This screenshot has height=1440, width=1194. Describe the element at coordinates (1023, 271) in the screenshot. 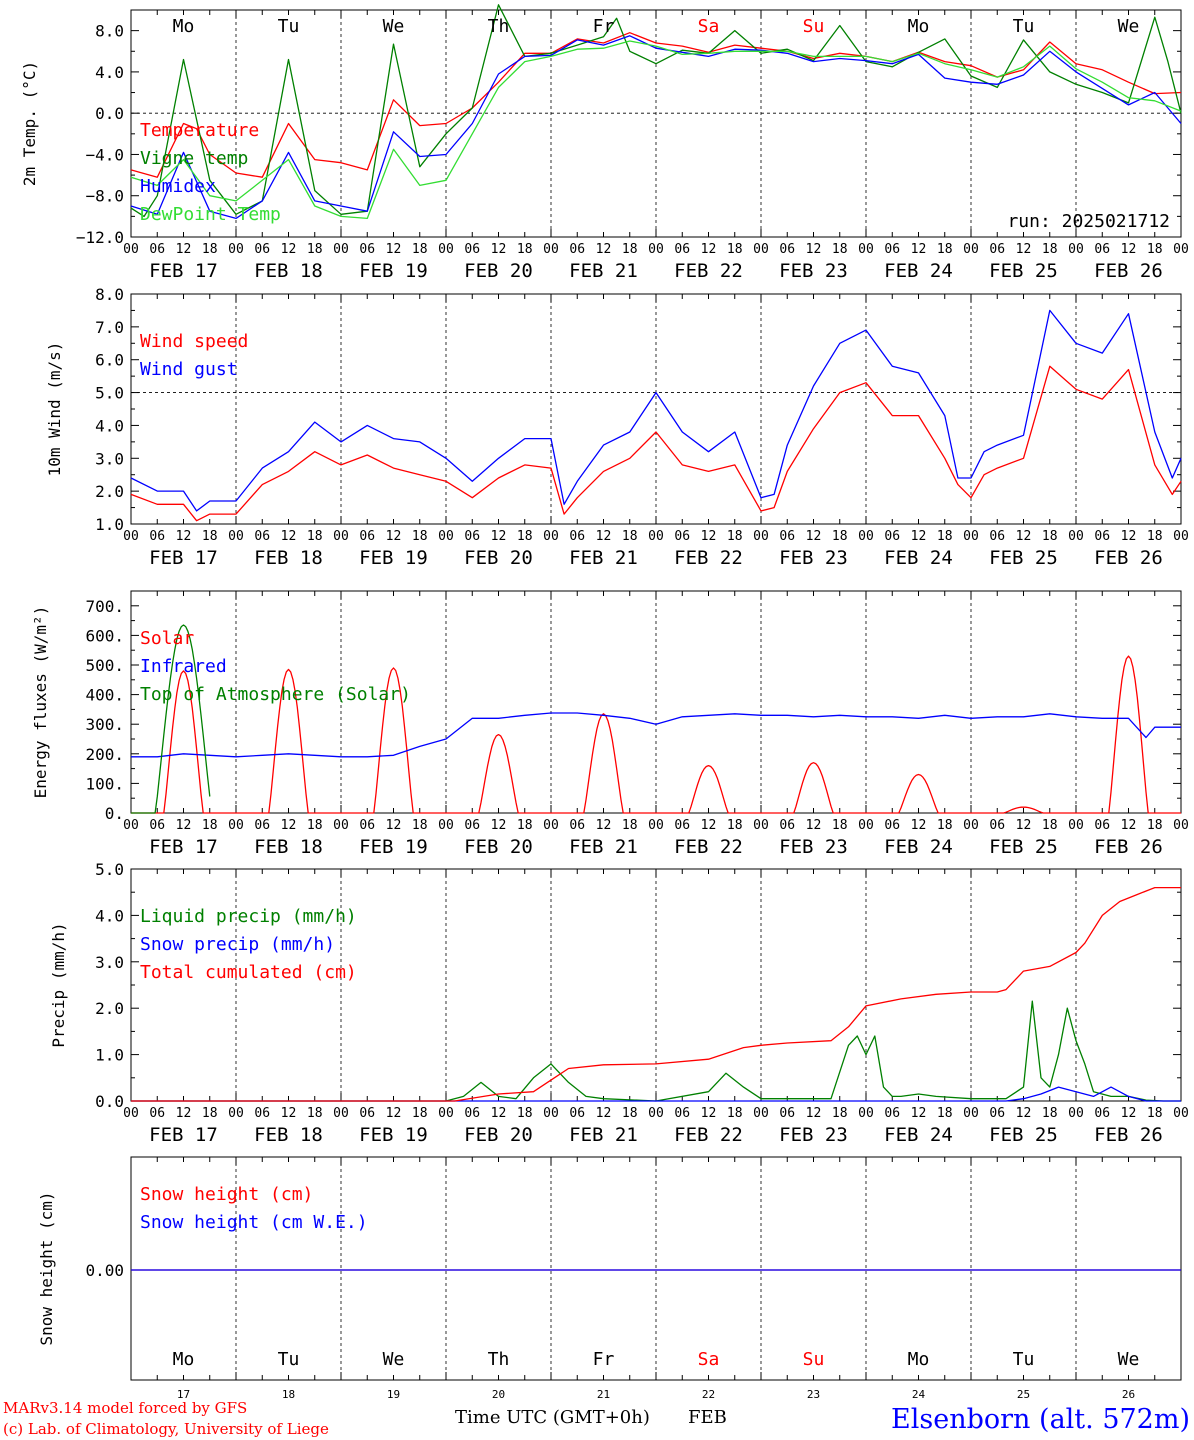

I see `x-date-label: FEB 25` at that location.